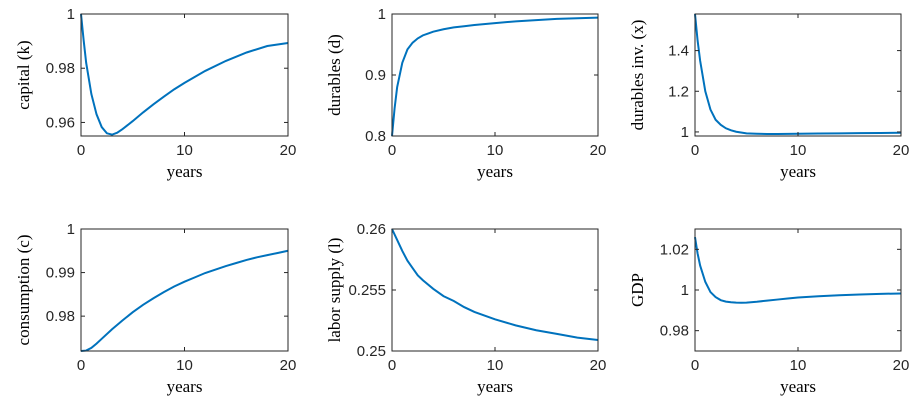 The image size is (916, 407). I want to click on panel-gdp: 0 10 20 0.98 1 1.02 years GDP, so click(769, 312).